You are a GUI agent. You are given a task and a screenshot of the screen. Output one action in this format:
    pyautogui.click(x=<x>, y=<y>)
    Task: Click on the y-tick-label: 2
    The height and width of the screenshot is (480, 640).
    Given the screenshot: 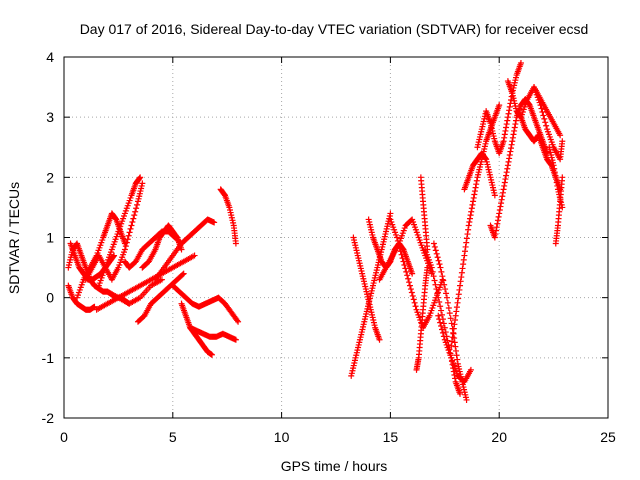 What is the action you would take?
    pyautogui.click(x=50, y=177)
    